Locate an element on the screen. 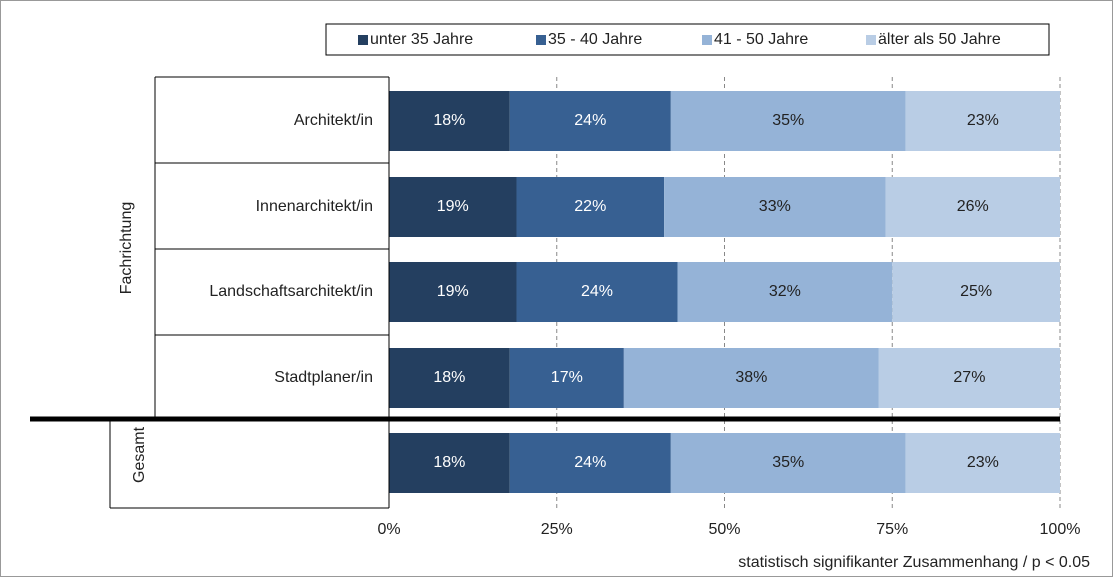  data-label: 33% is located at coordinates (775, 206).